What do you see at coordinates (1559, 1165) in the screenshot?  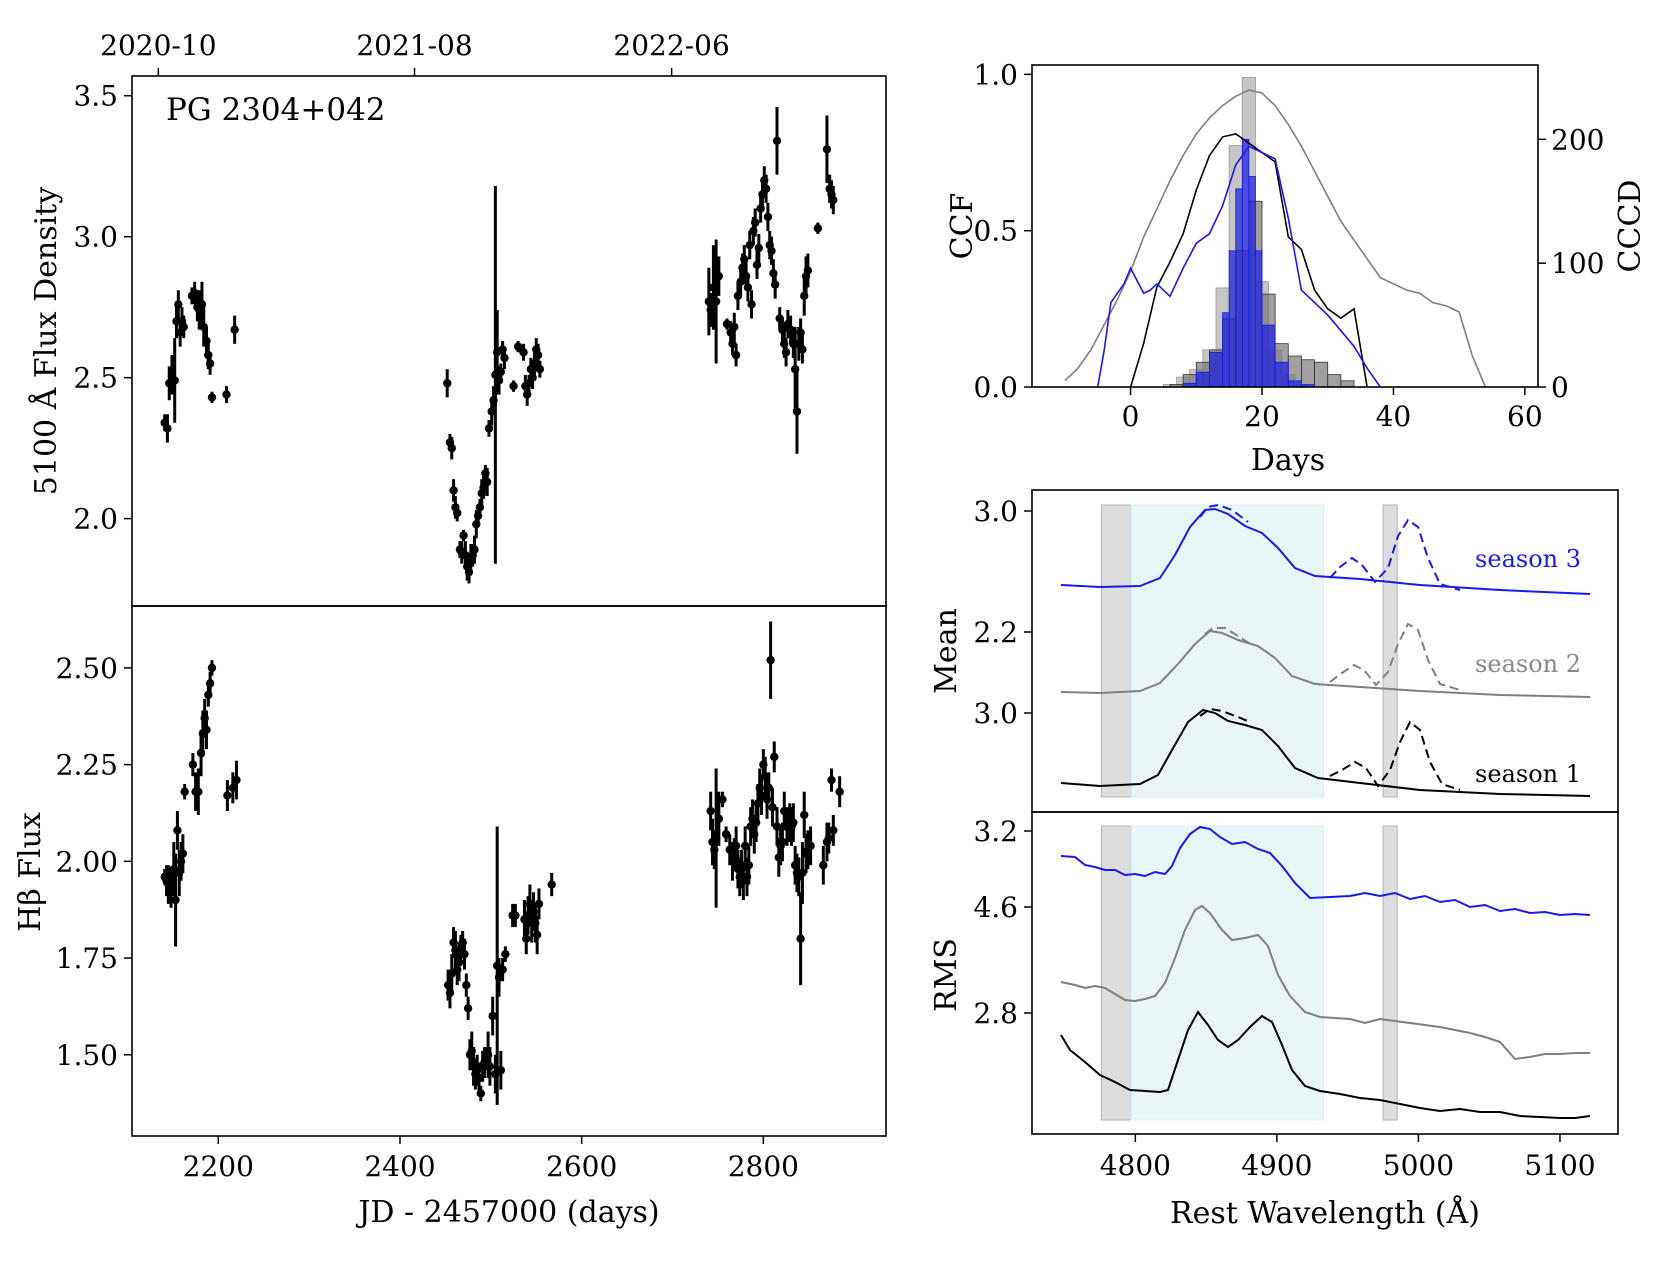 I see `rms-xtick-label: 5100` at bounding box center [1559, 1165].